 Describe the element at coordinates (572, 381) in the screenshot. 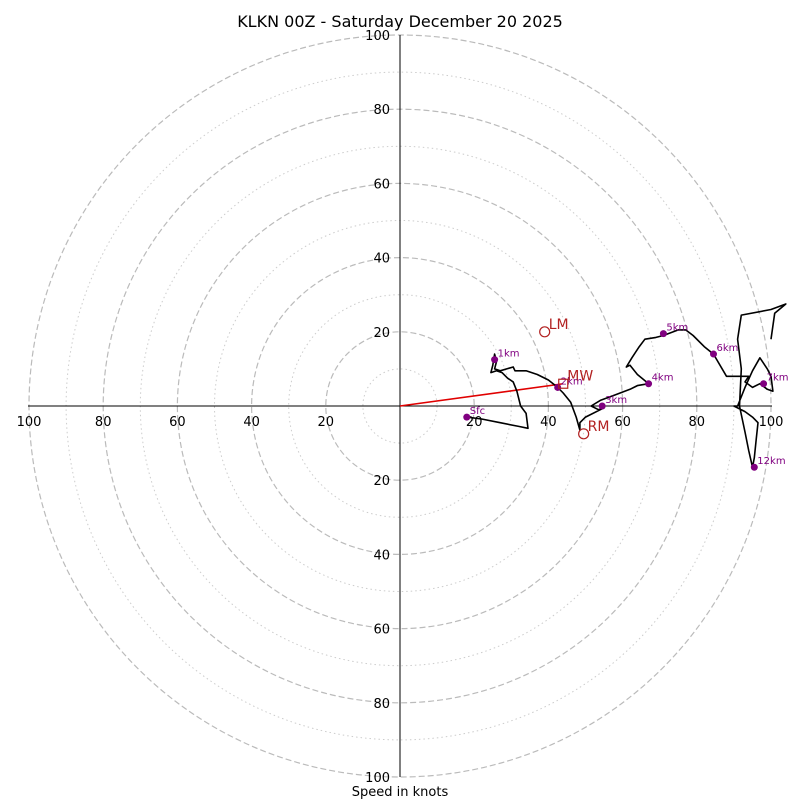

I see `height-marker-label: 2km` at that location.